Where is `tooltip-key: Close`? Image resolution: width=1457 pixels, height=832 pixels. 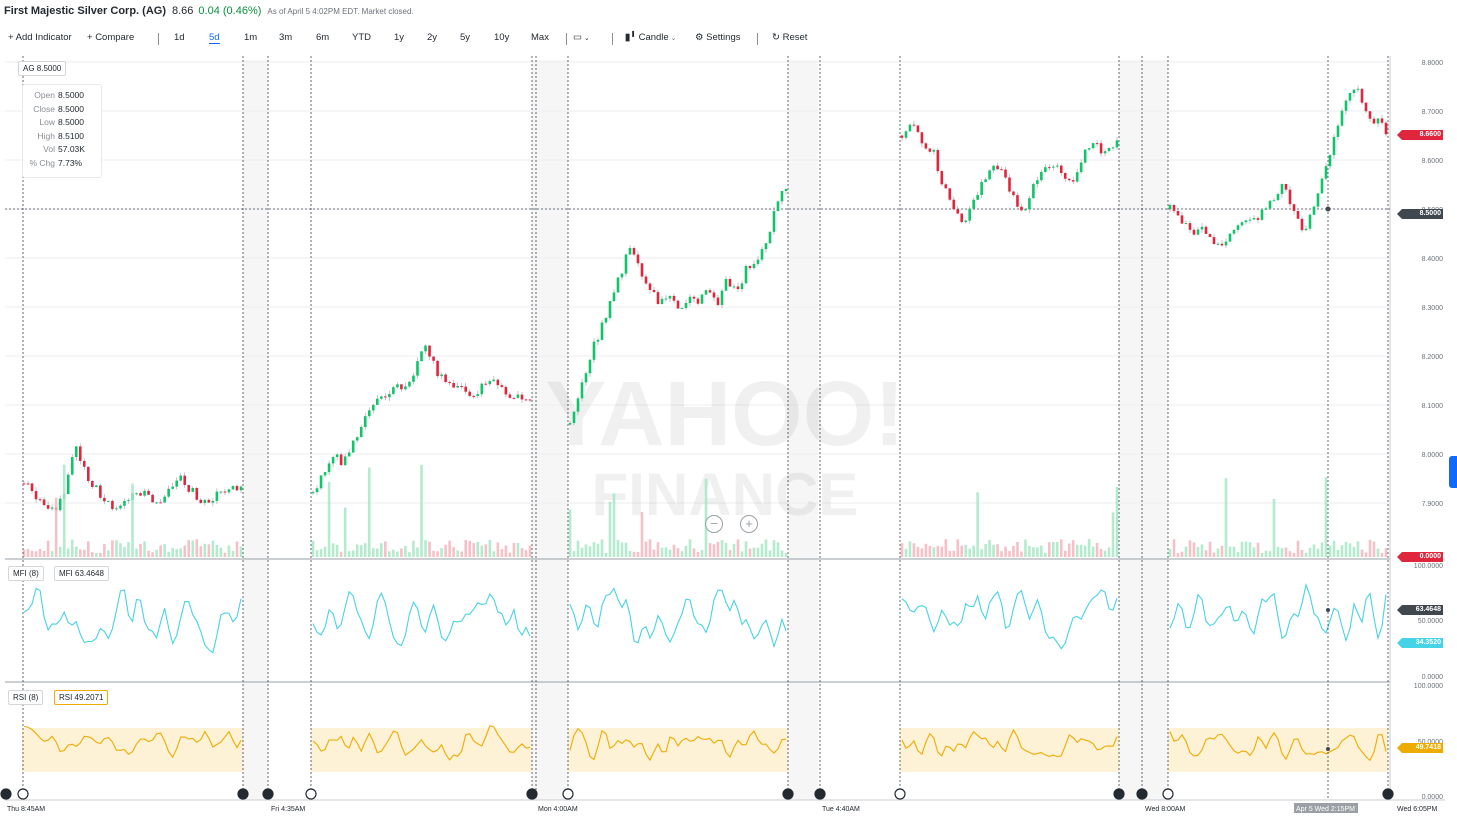
tooltip-key: Close is located at coordinates (44, 108).